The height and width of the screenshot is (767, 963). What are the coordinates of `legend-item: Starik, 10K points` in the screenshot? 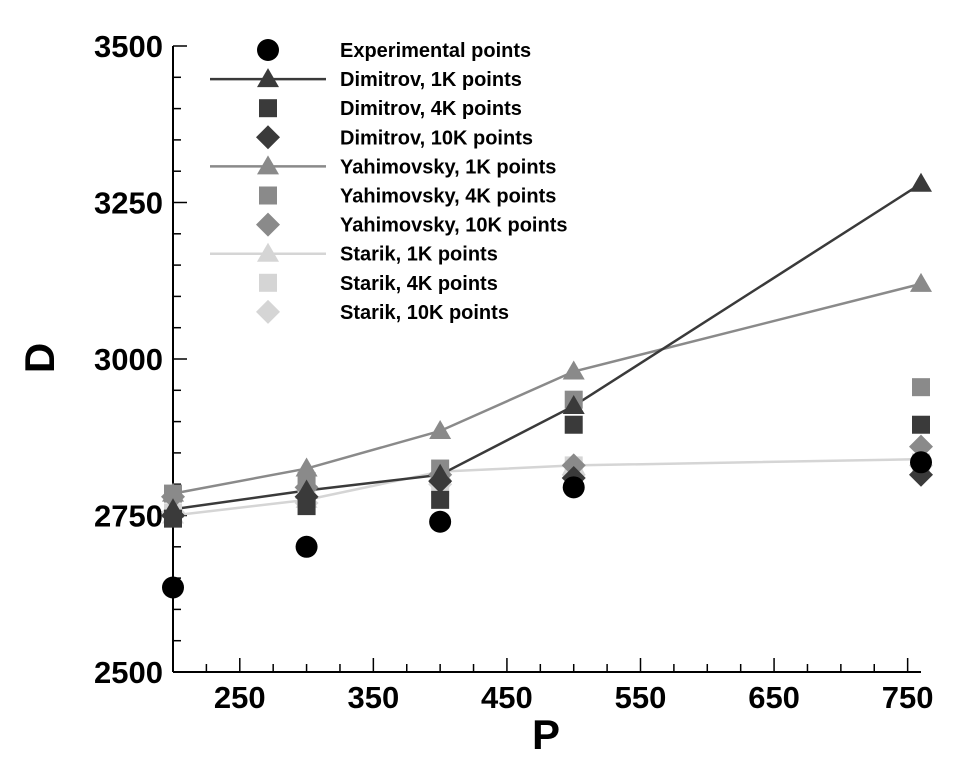 It's located at (382, 311).